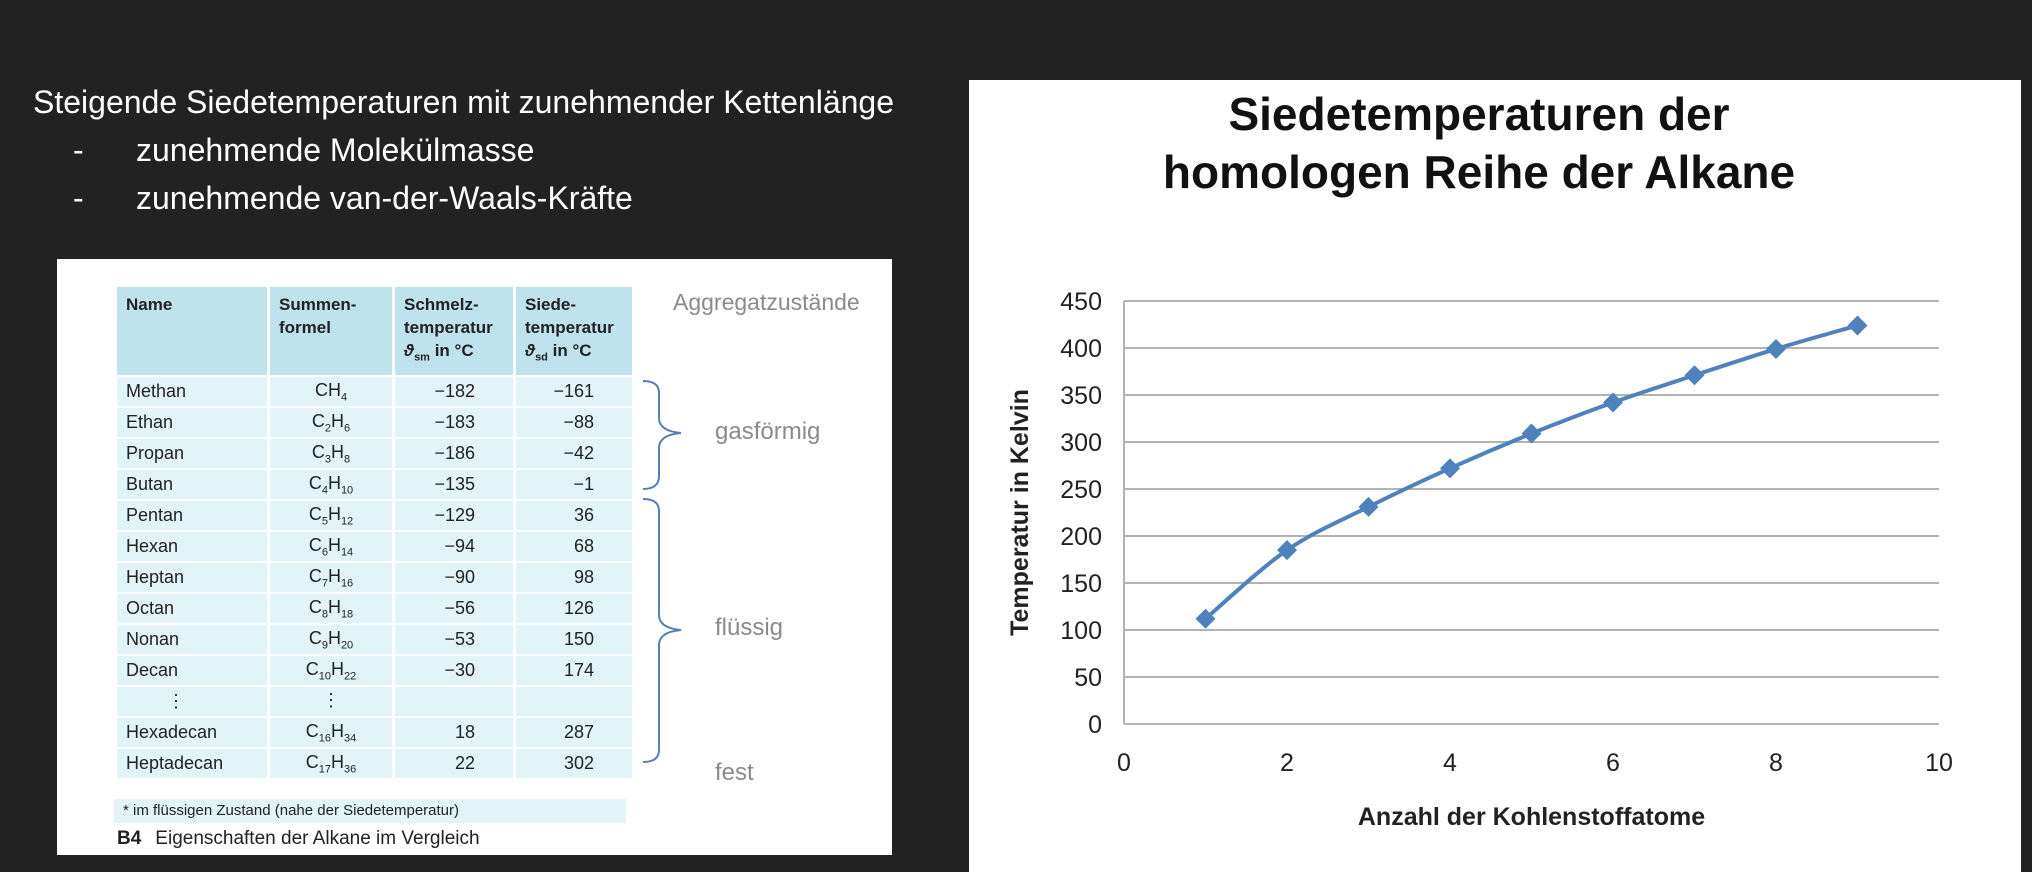  I want to click on table-row: Heptadecan C17H36 22 302, so click(374, 763).